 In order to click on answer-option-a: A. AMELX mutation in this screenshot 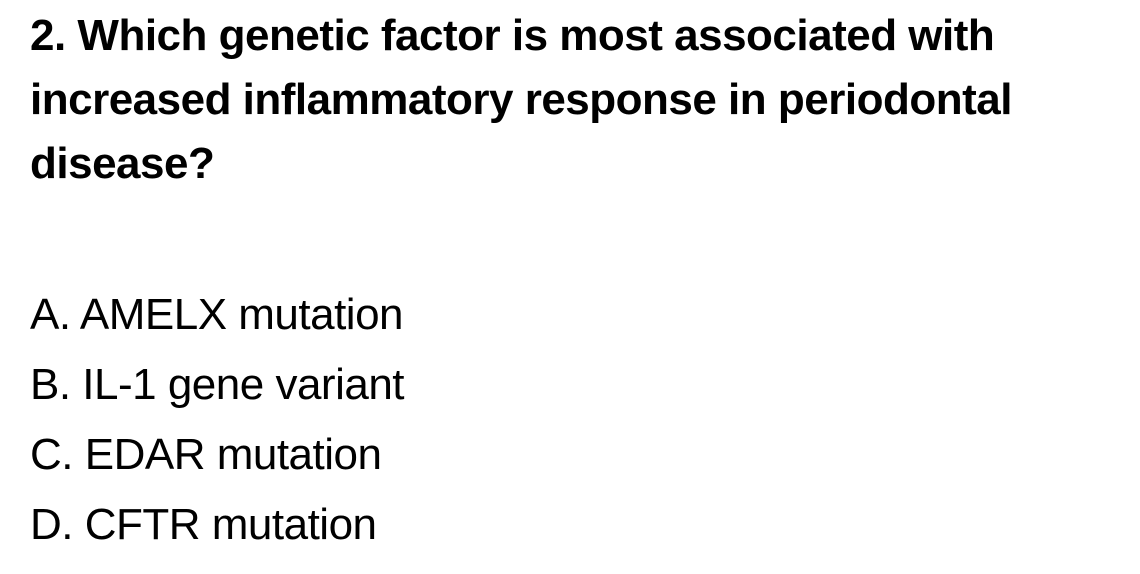, I will do `click(217, 314)`.